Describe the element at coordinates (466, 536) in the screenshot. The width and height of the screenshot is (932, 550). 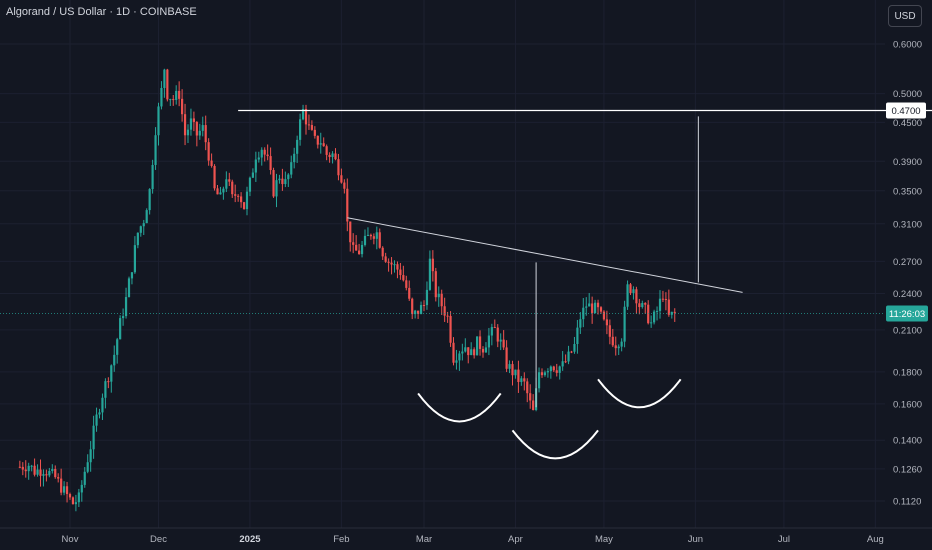
I see `time-axis: Nov Dec 2025 Feb Mar Apr May Jun Jul Aug` at that location.